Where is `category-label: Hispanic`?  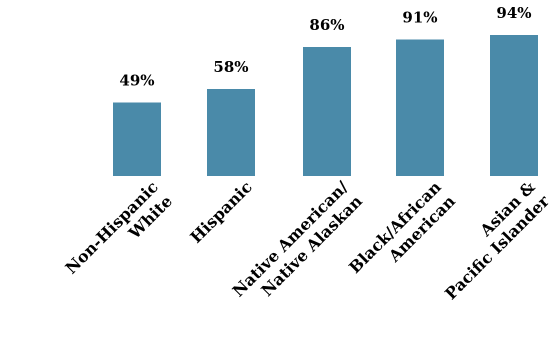 category-label: Hispanic is located at coordinates (221, 212).